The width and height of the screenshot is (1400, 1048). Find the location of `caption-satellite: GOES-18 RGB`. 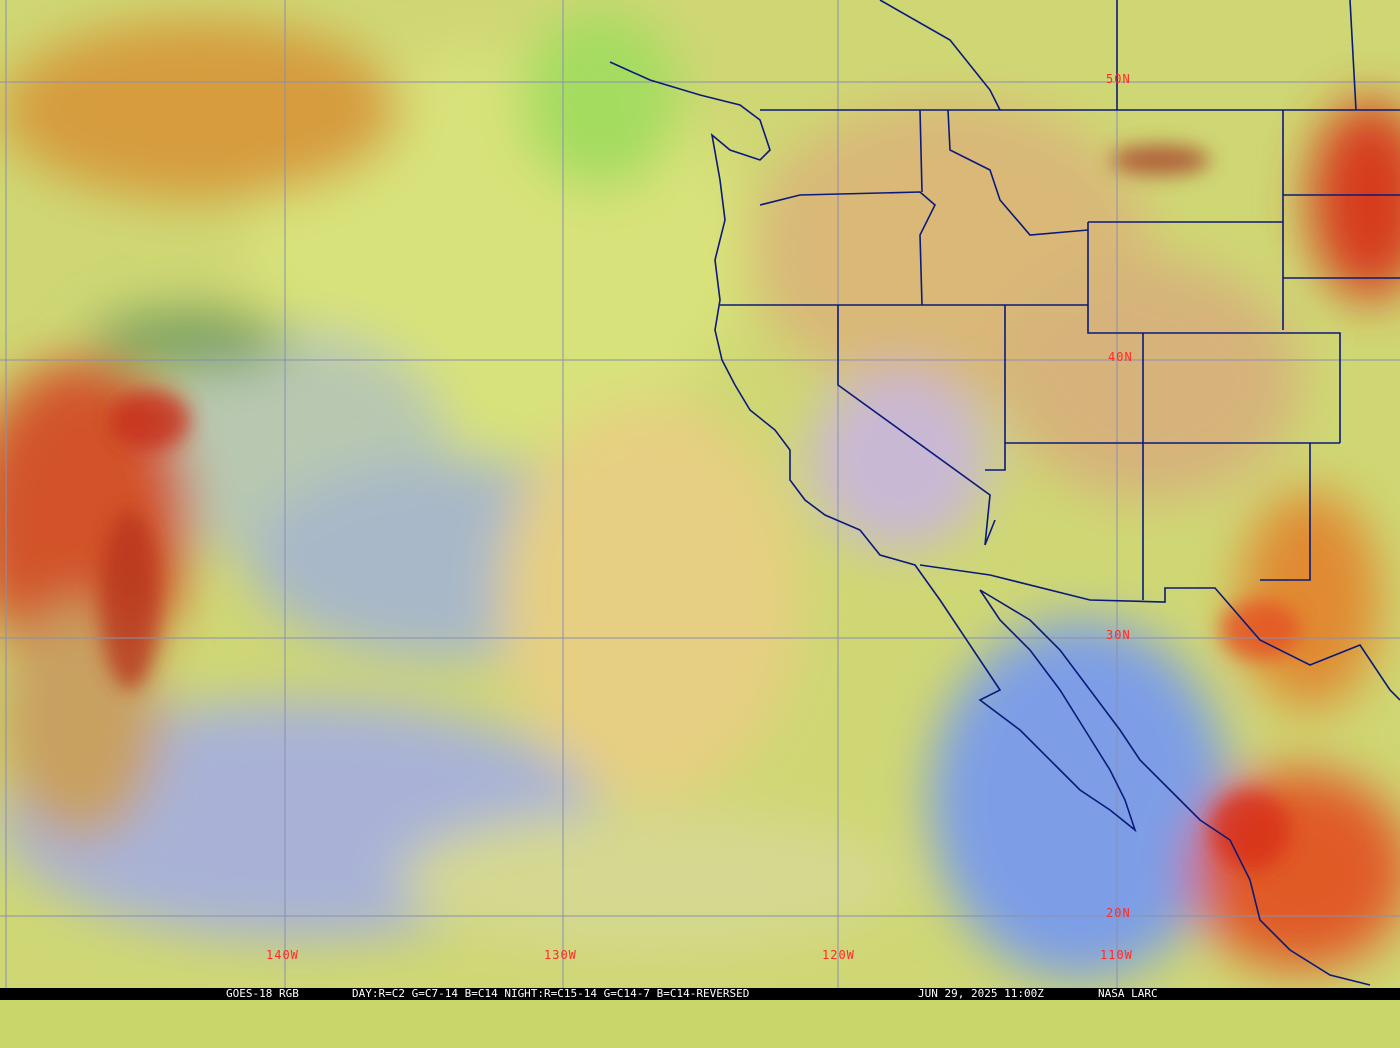

caption-satellite: GOES-18 RGB is located at coordinates (262, 993).